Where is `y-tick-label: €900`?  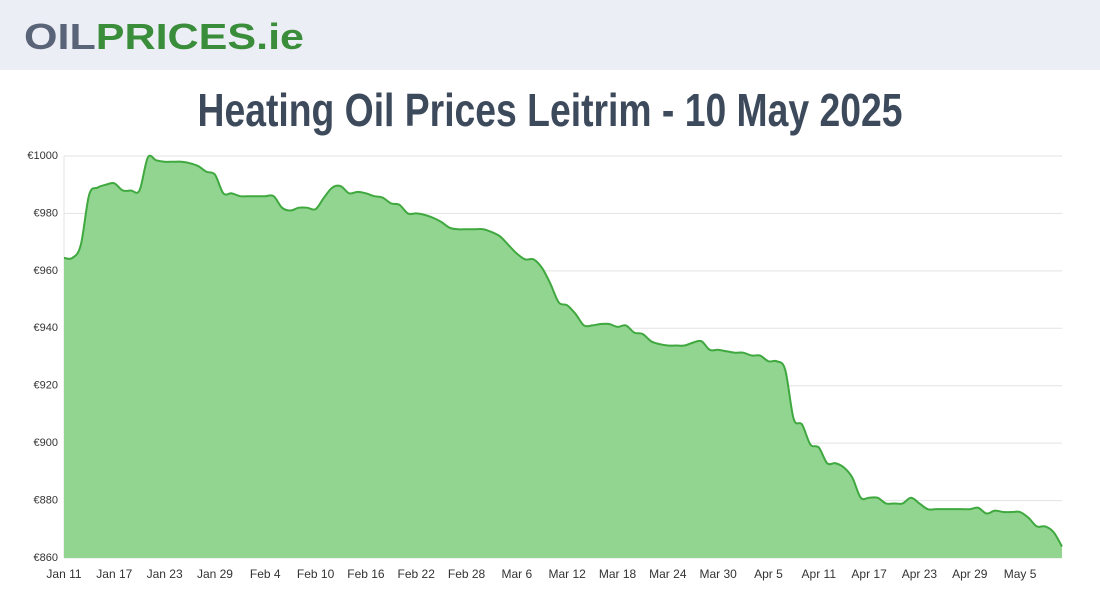
y-tick-label: €900 is located at coordinates (46, 443).